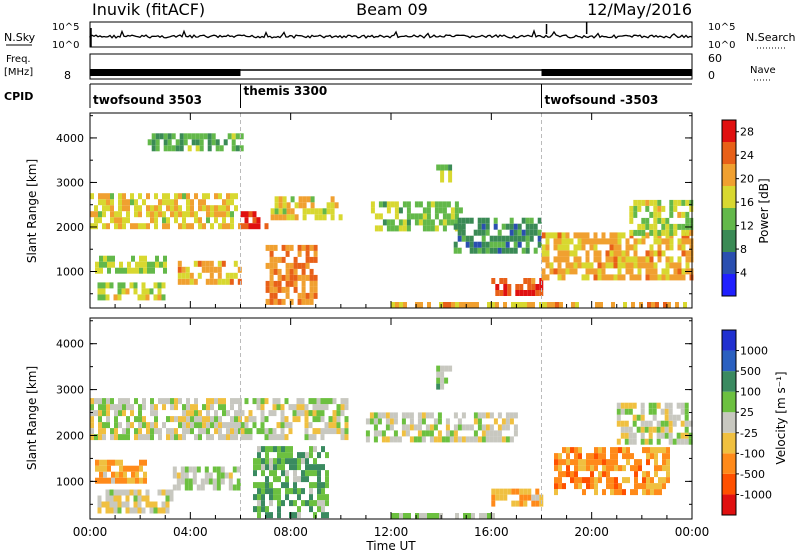 The image size is (800, 554). I want to click on colorbar-tick-label: 1000, so click(754, 351).